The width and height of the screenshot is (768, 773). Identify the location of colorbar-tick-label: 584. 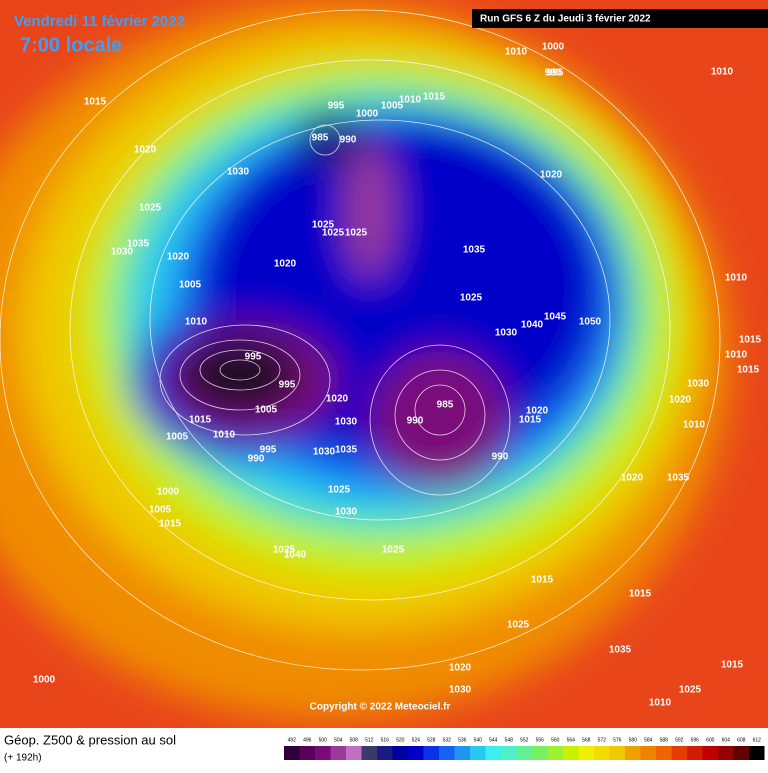
(648, 740).